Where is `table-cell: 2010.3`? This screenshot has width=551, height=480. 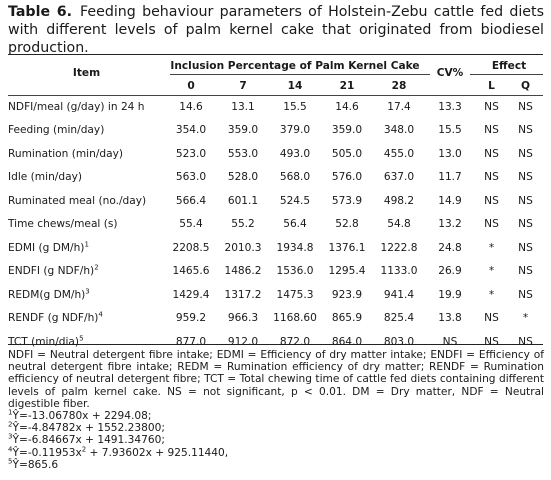 table-cell: 2010.3 is located at coordinates (243, 247).